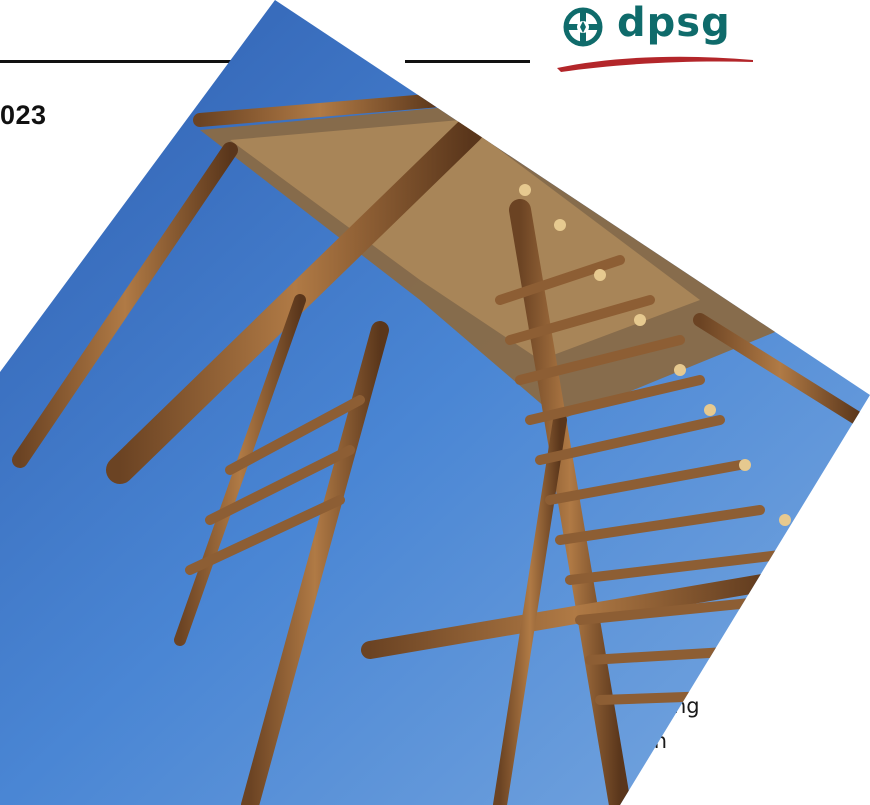  What do you see at coordinates (535, 741) in the screenshot?
I see `agenda-item-rdp: RdP Ringversammlungen` at bounding box center [535, 741].